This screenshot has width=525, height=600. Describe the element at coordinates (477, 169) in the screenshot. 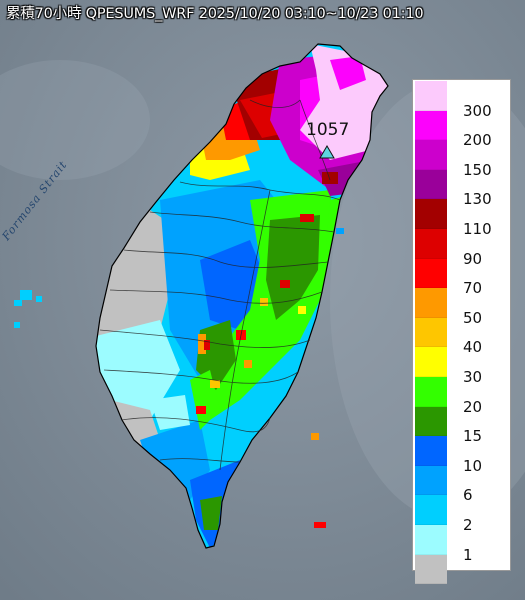

I see `legend-label: 150` at that location.